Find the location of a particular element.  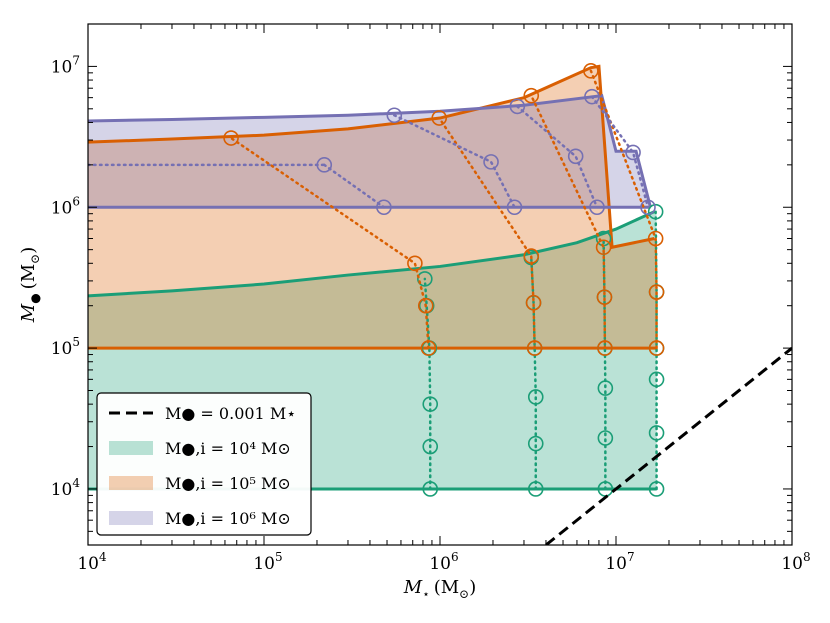

x-tick-label-4: 10⁸ is located at coordinates (795, 562).